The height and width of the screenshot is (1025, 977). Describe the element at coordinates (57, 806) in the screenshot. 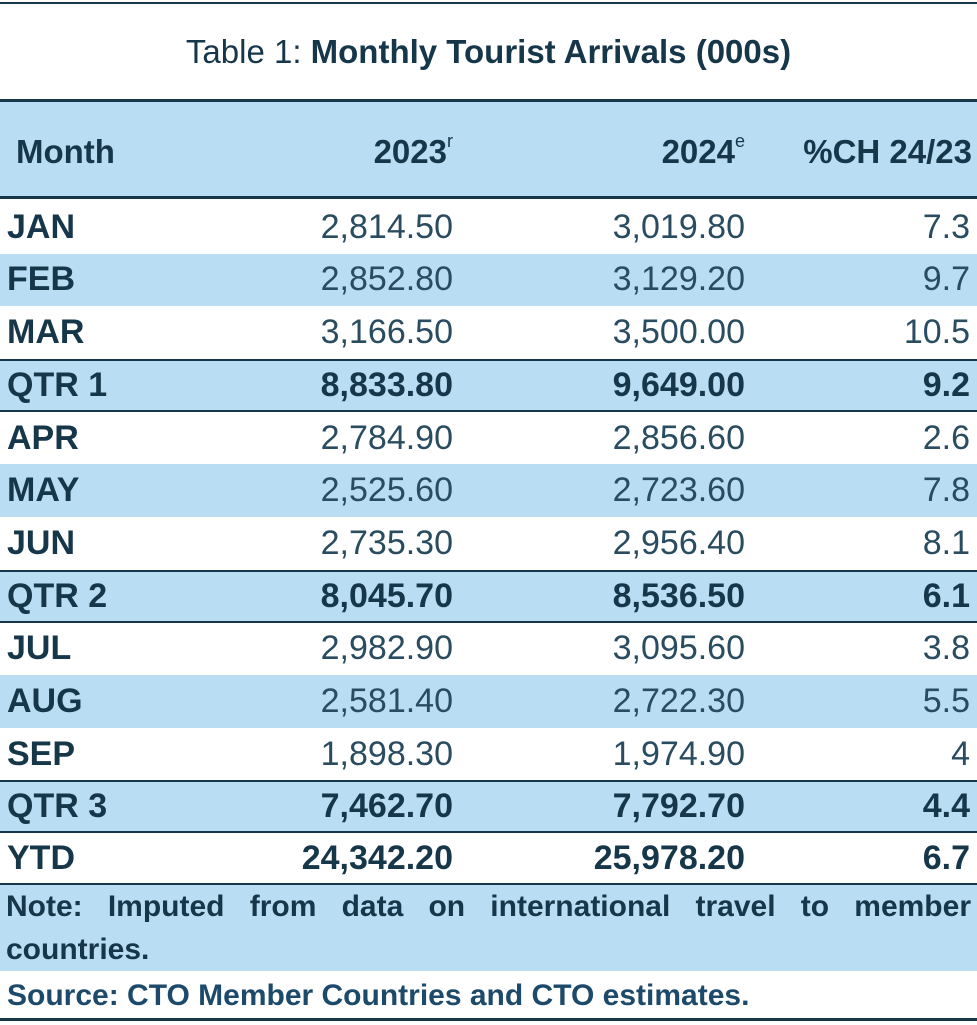

I see `month-cell: QTR 3` at that location.